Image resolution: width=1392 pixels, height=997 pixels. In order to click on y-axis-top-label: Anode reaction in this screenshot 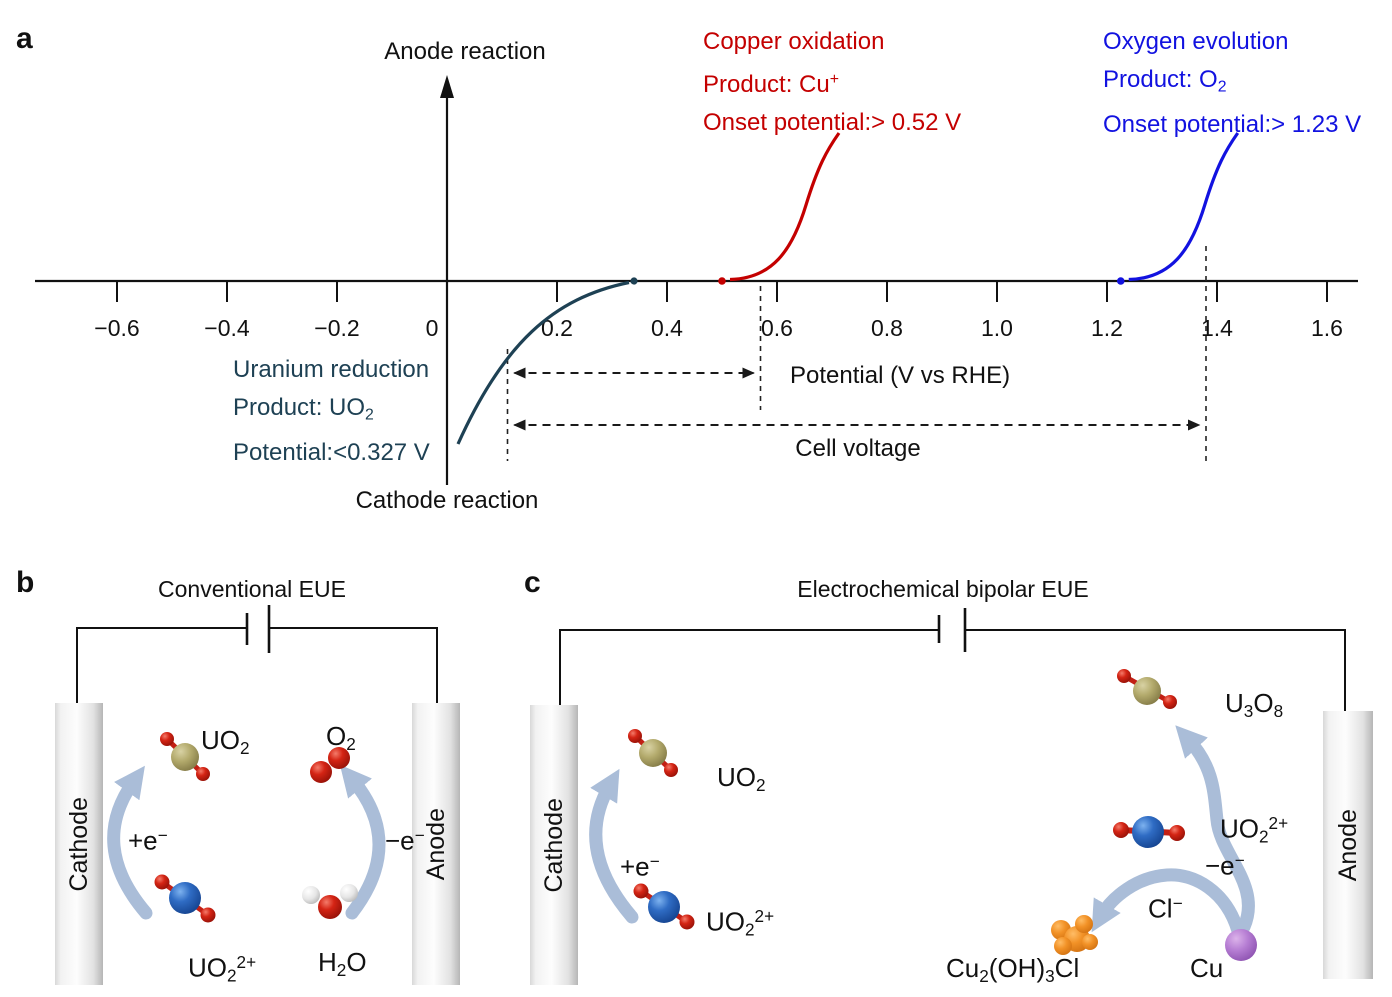, I will do `click(465, 51)`.